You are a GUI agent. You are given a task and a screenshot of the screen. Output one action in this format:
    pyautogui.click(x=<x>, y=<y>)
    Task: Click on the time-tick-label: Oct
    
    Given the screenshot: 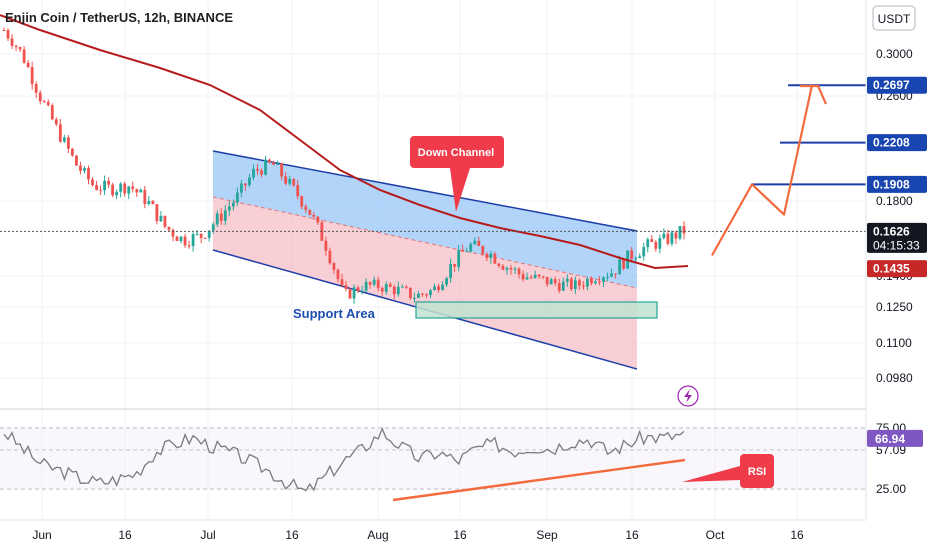 What is the action you would take?
    pyautogui.click(x=715, y=535)
    